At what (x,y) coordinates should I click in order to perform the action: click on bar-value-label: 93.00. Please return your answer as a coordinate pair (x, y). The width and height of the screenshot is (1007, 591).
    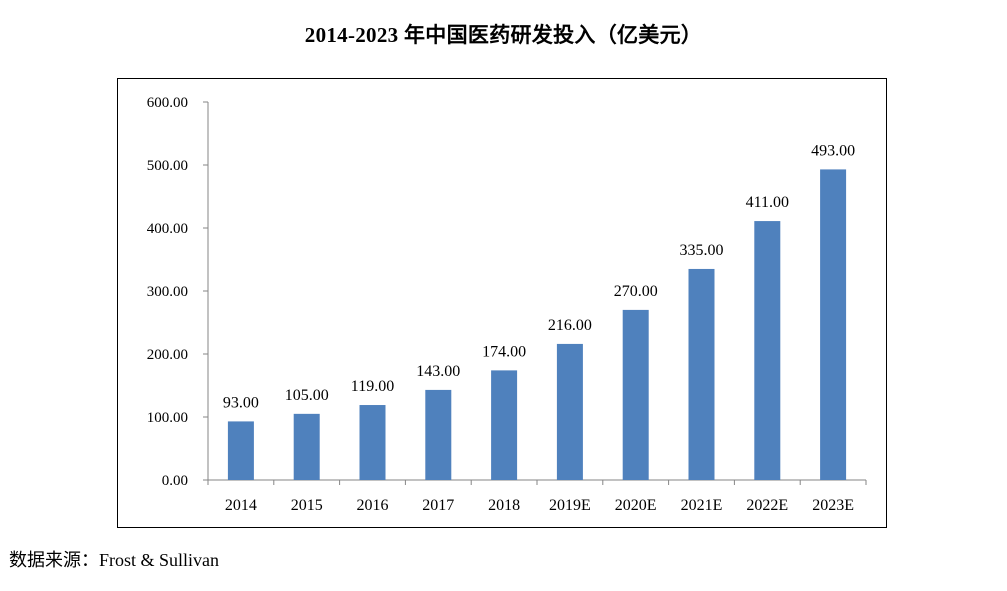
    Looking at the image, I should click on (241, 402).